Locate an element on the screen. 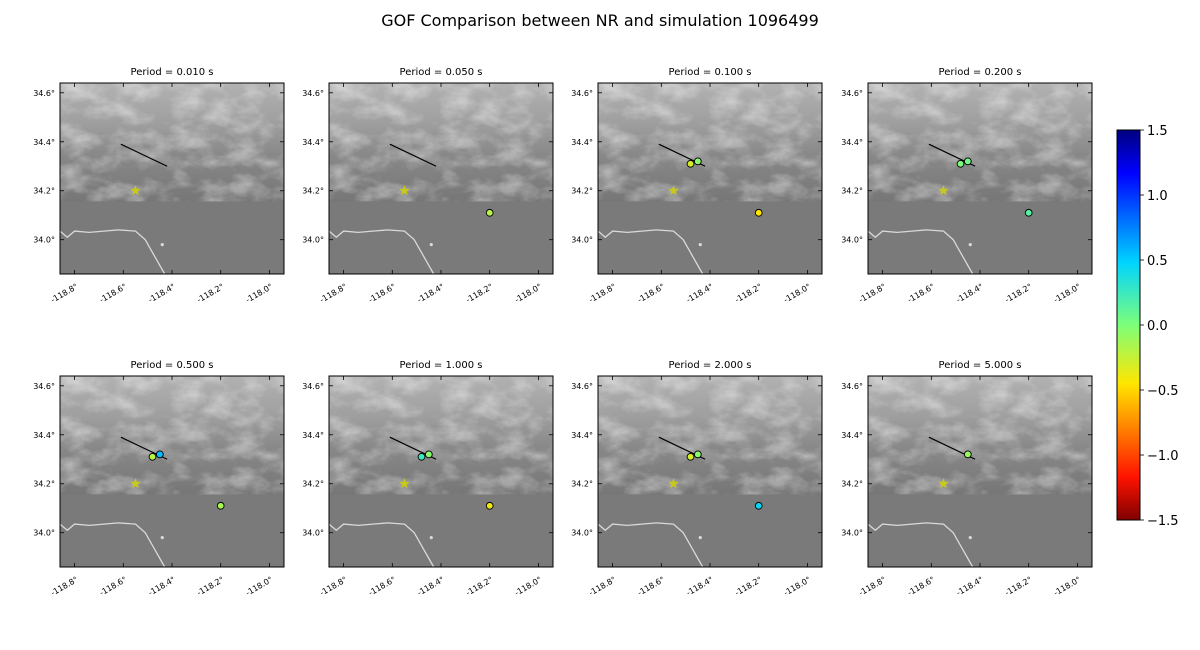 The width and height of the screenshot is (1200, 650). panel-title: Period = 2.000 s is located at coordinates (710, 365).